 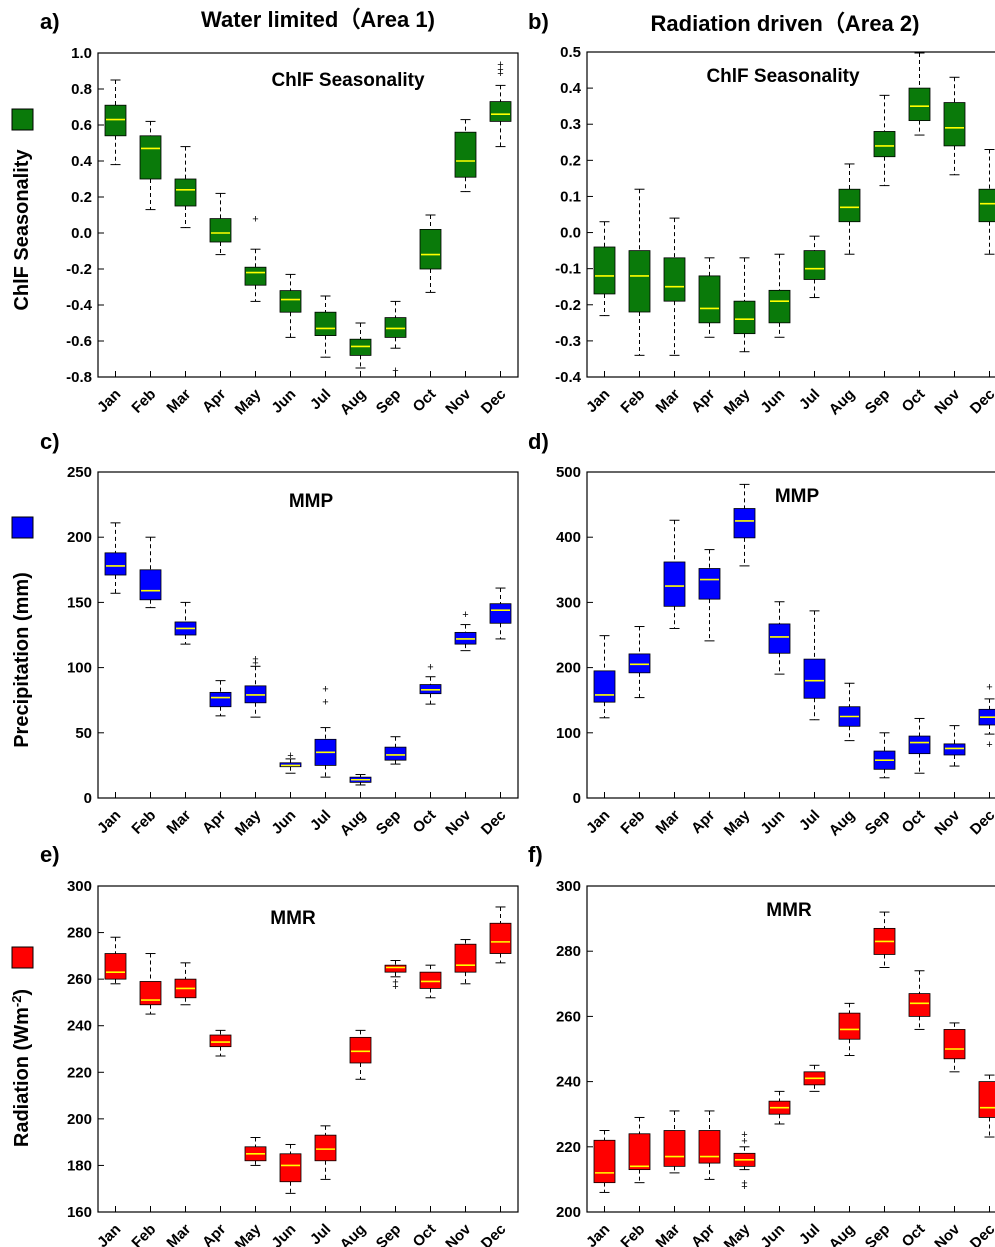 I want to click on panel-letter-b: b), so click(x=538, y=21).